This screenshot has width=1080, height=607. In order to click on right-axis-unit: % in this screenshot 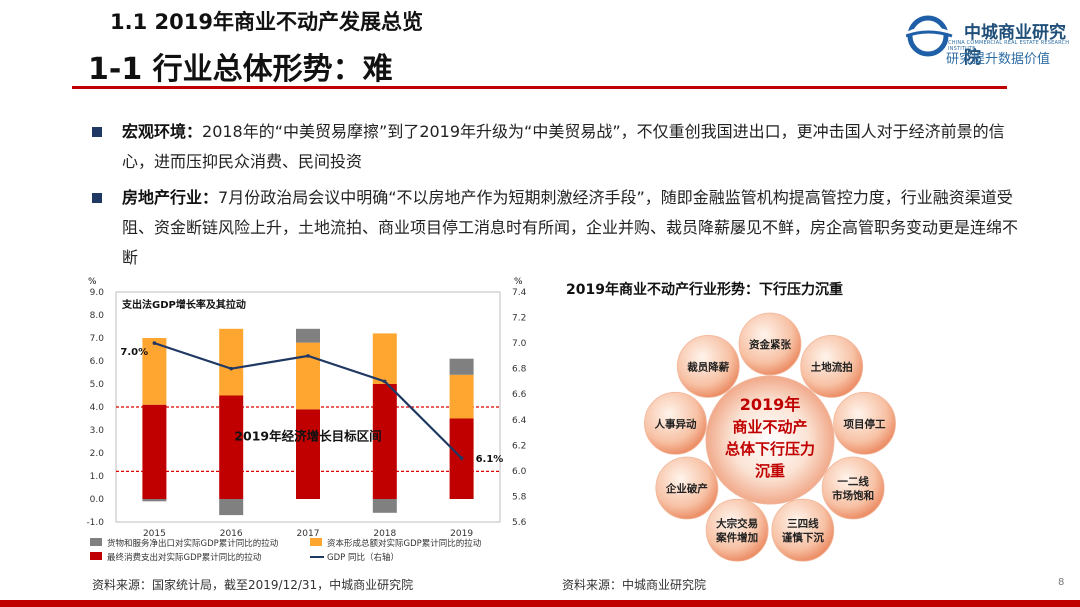, I will do `click(518, 282)`.